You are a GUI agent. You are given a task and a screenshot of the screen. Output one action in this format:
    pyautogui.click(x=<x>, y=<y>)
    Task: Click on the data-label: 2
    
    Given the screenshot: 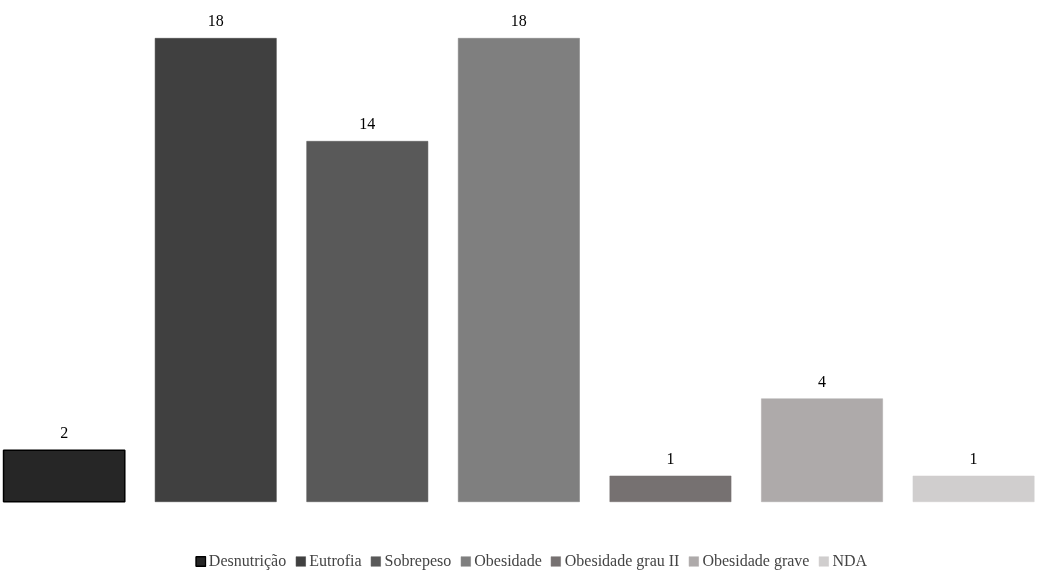 What is the action you would take?
    pyautogui.click(x=64, y=433)
    